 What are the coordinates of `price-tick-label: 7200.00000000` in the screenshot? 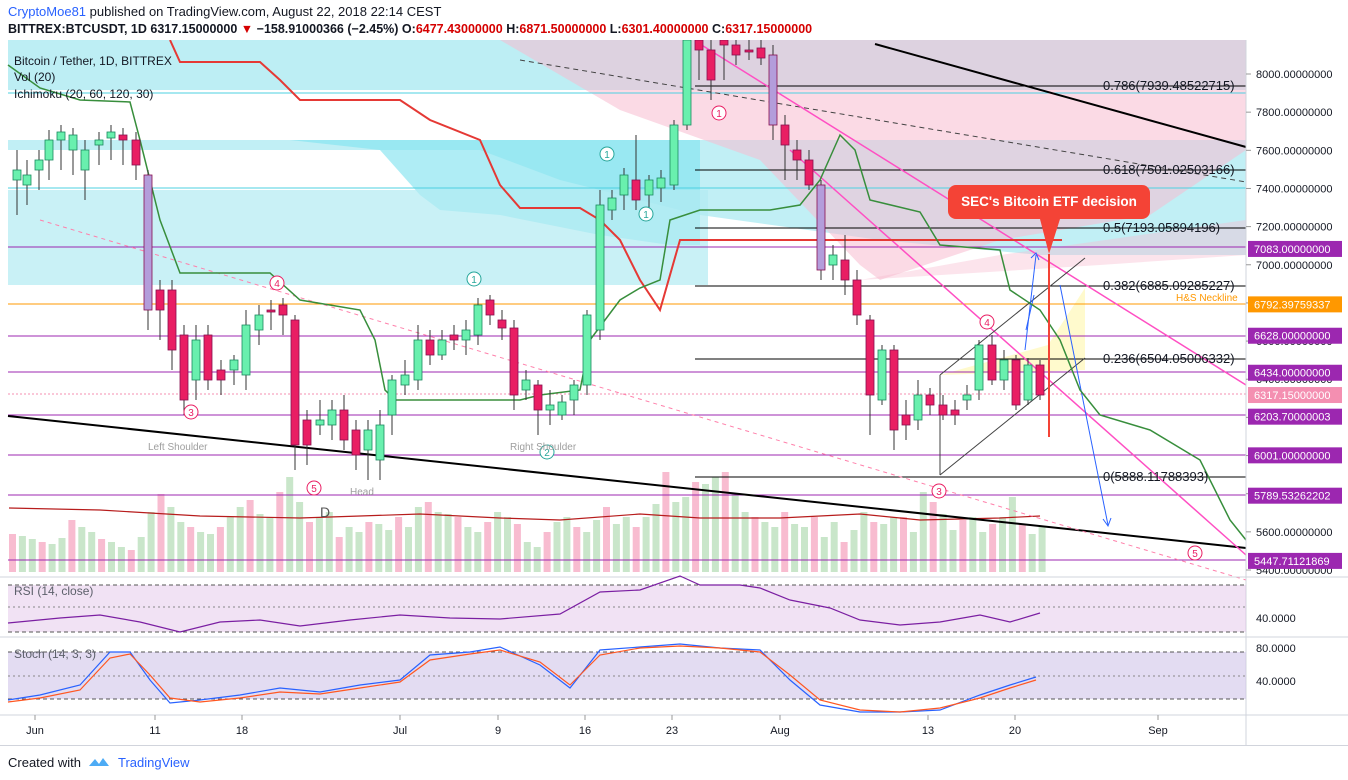 It's located at (1294, 228).